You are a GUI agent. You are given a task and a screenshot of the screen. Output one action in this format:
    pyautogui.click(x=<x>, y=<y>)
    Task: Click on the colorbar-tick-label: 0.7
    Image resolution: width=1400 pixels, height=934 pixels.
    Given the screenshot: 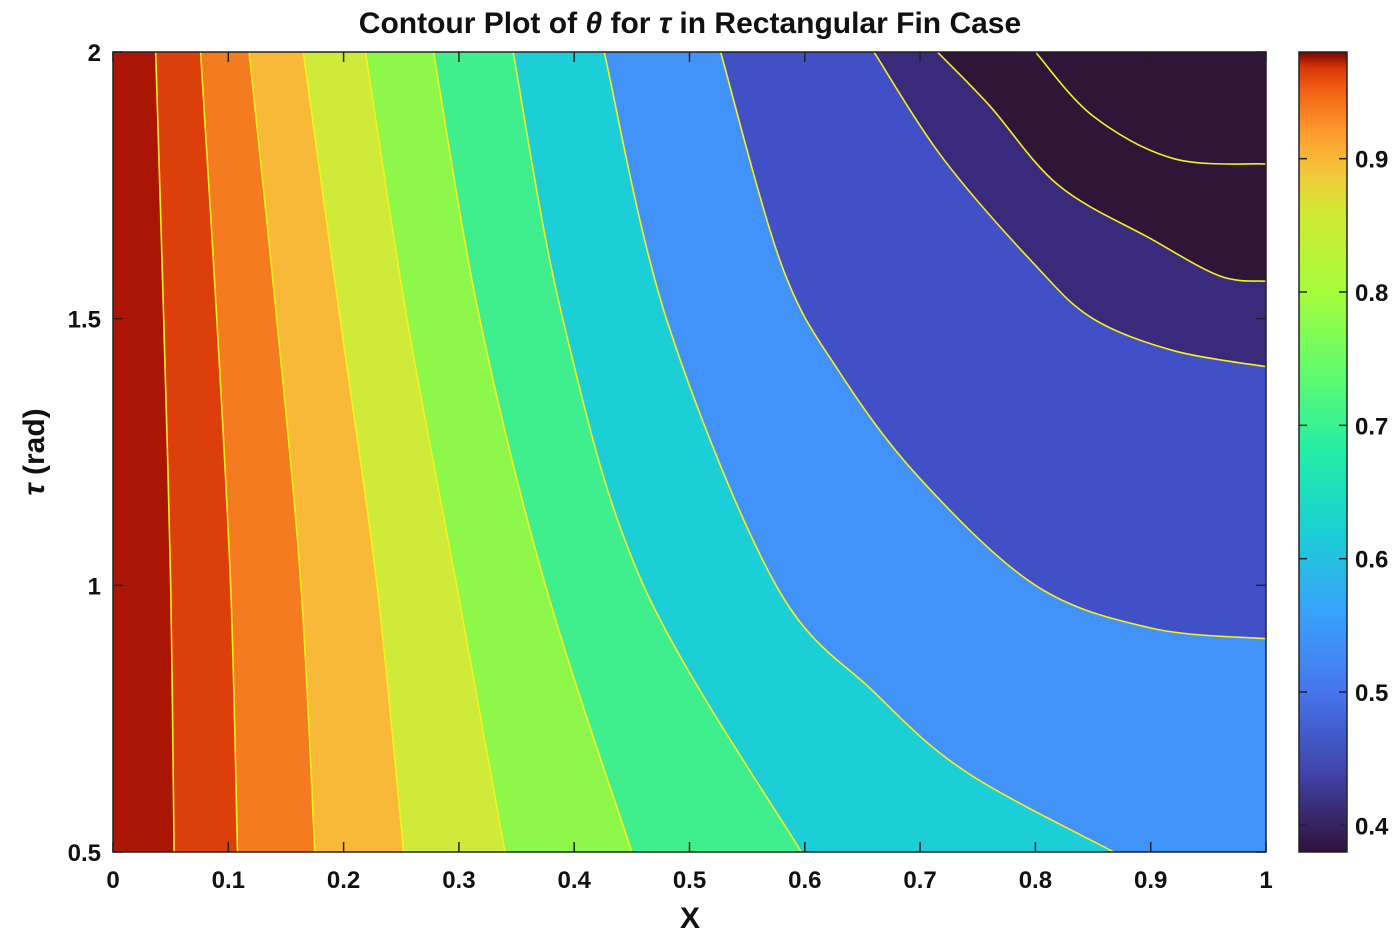 What is the action you would take?
    pyautogui.click(x=1371, y=426)
    